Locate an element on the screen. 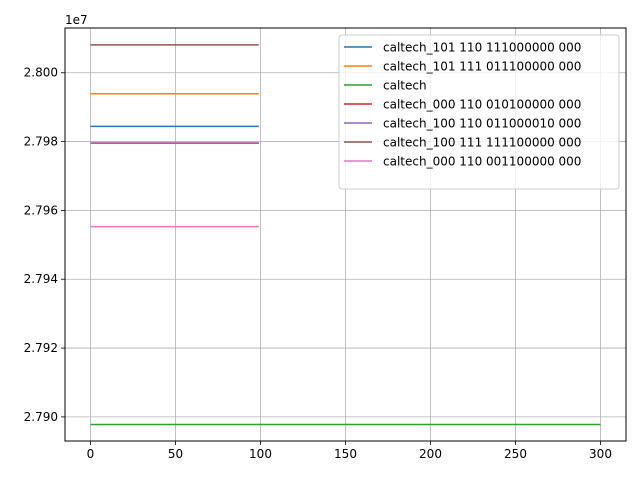  x-tick-label: 200 is located at coordinates (430, 454).